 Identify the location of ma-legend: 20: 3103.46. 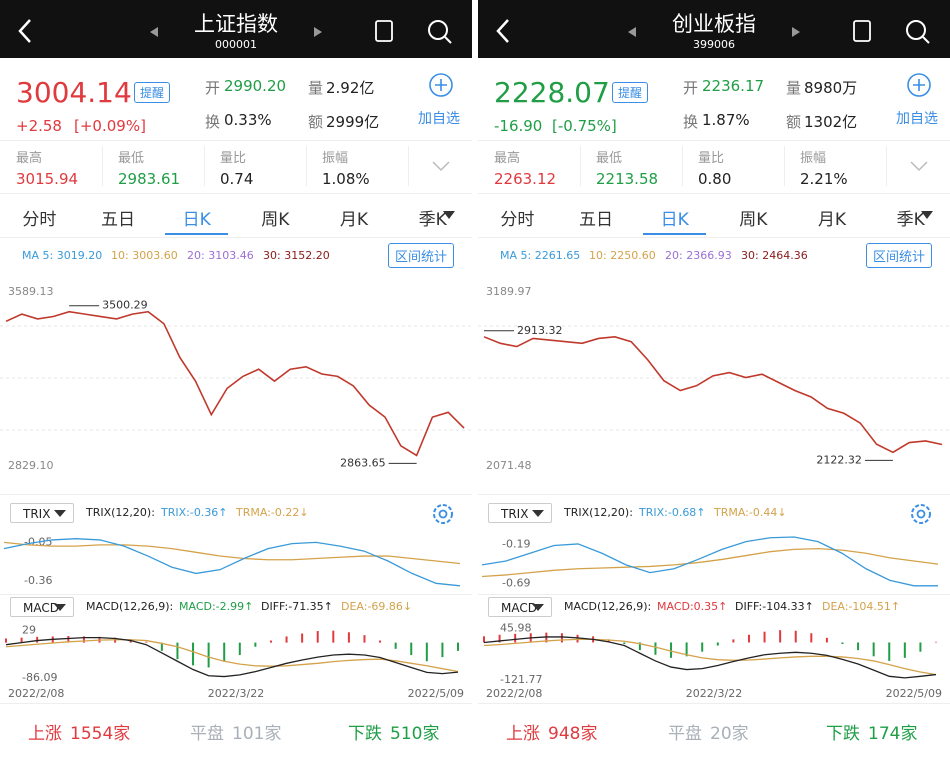
(220, 255).